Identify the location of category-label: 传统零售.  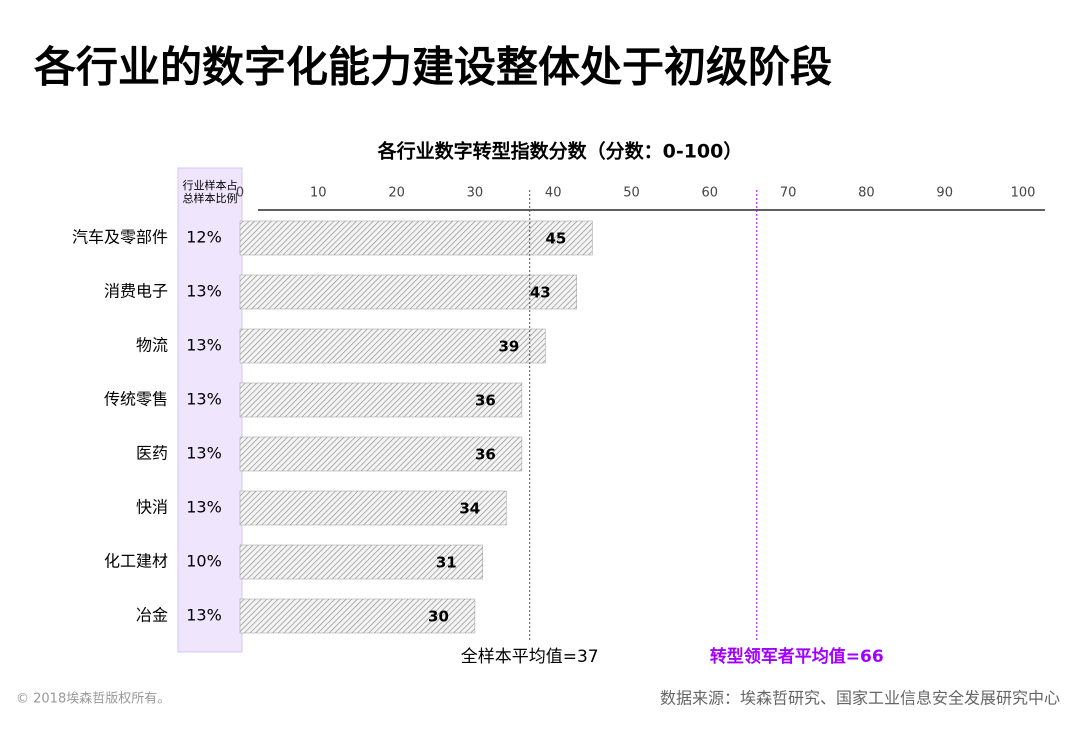
(136, 399).